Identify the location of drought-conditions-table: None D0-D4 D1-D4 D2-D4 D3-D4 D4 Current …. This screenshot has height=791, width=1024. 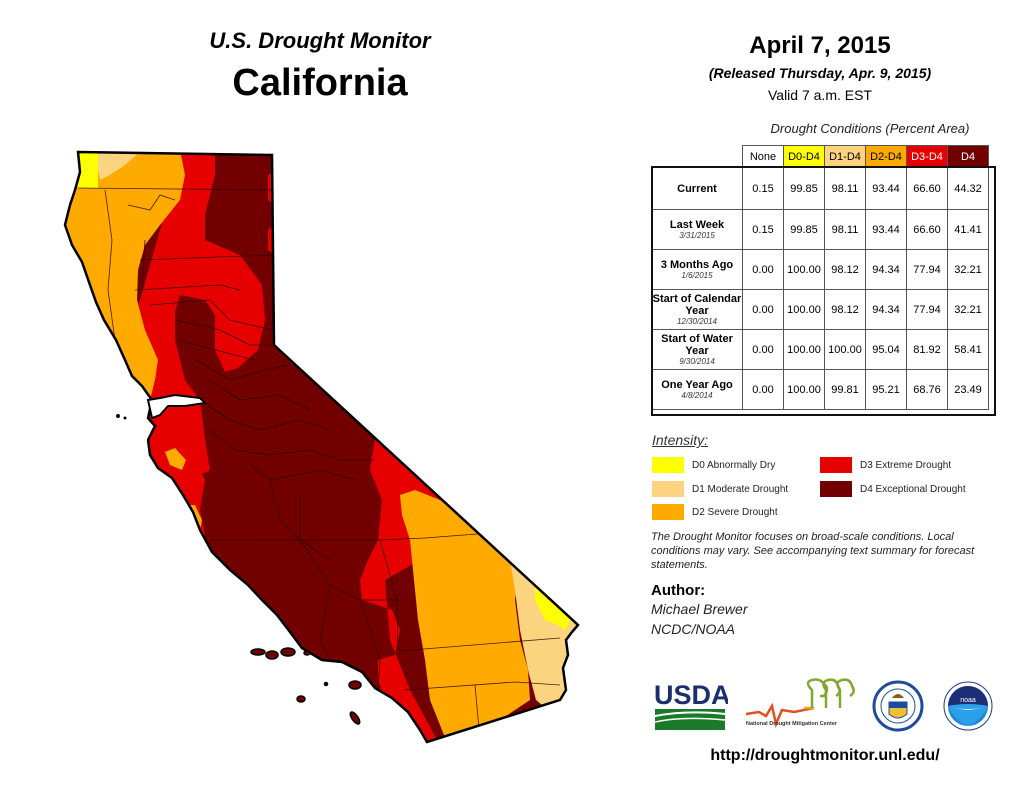
(820, 277).